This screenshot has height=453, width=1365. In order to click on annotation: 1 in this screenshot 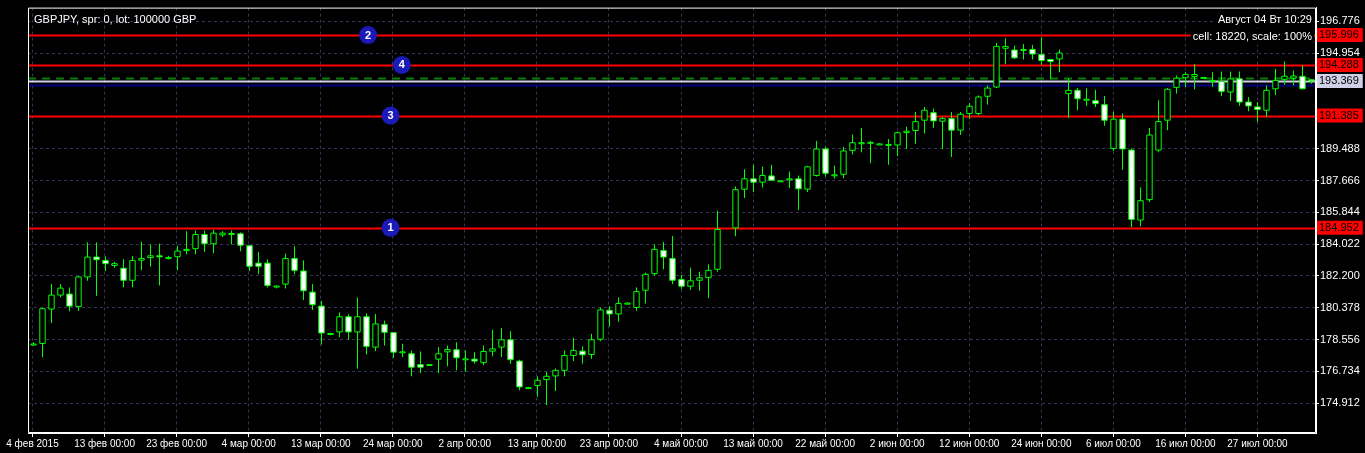, I will do `click(390, 227)`.